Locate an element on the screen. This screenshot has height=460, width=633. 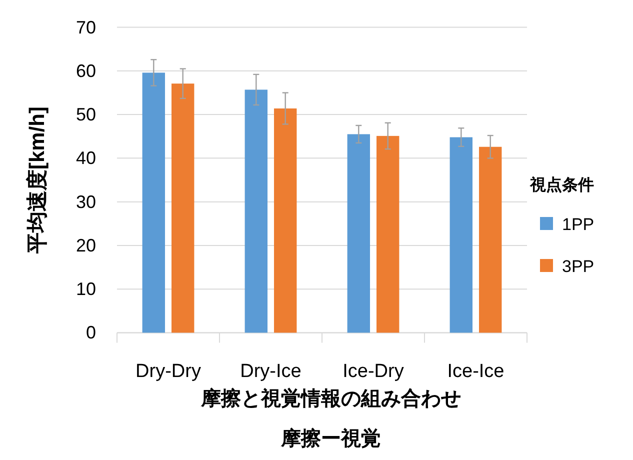
y-tick-label: 10 is located at coordinates (86, 289).